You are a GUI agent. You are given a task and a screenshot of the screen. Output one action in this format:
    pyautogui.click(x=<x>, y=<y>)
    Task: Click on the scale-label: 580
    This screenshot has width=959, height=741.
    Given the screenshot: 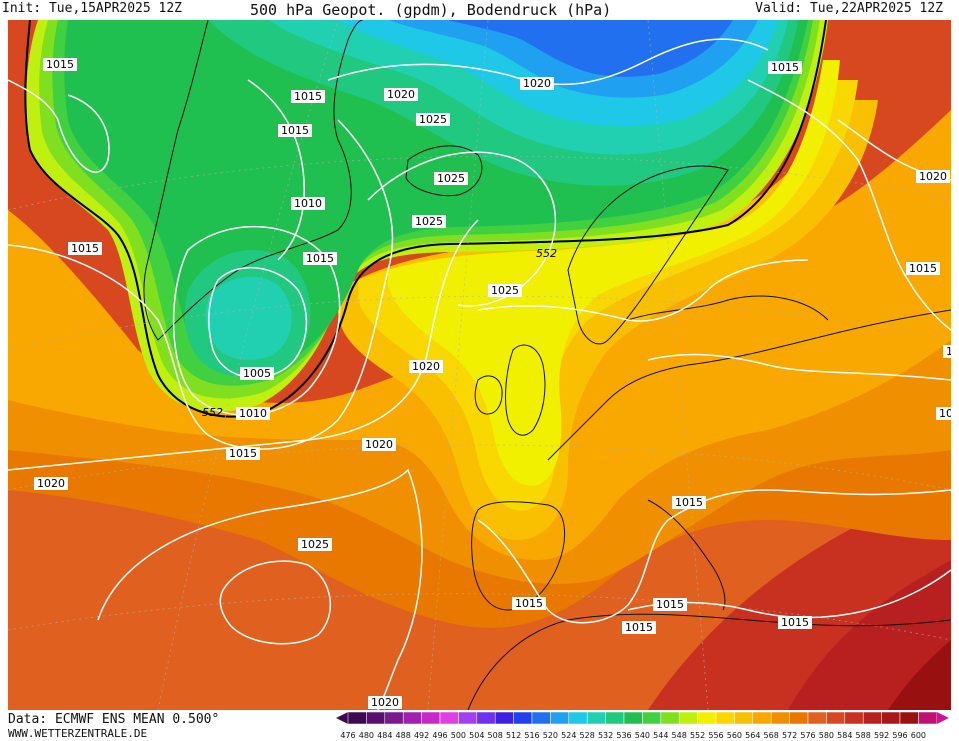 What is the action you would take?
    pyautogui.click(x=826, y=735)
    